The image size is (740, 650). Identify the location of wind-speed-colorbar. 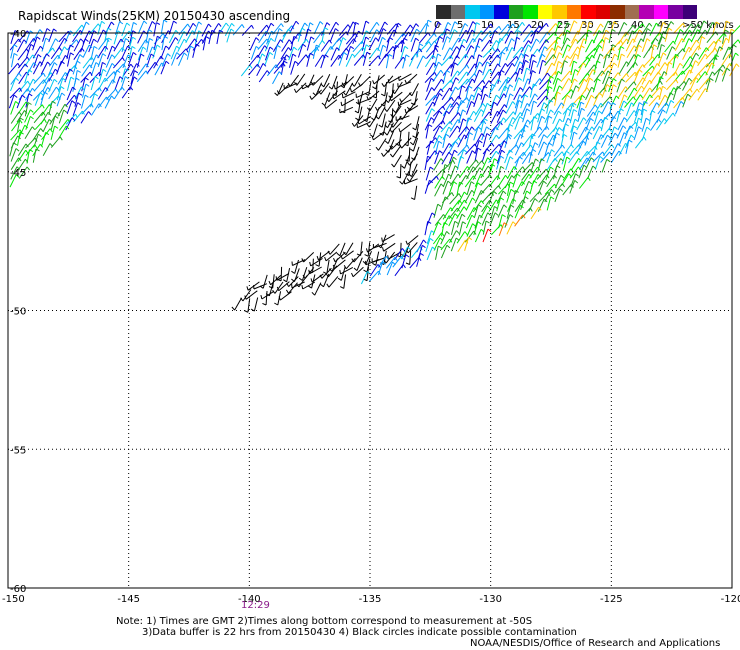
(566, 12).